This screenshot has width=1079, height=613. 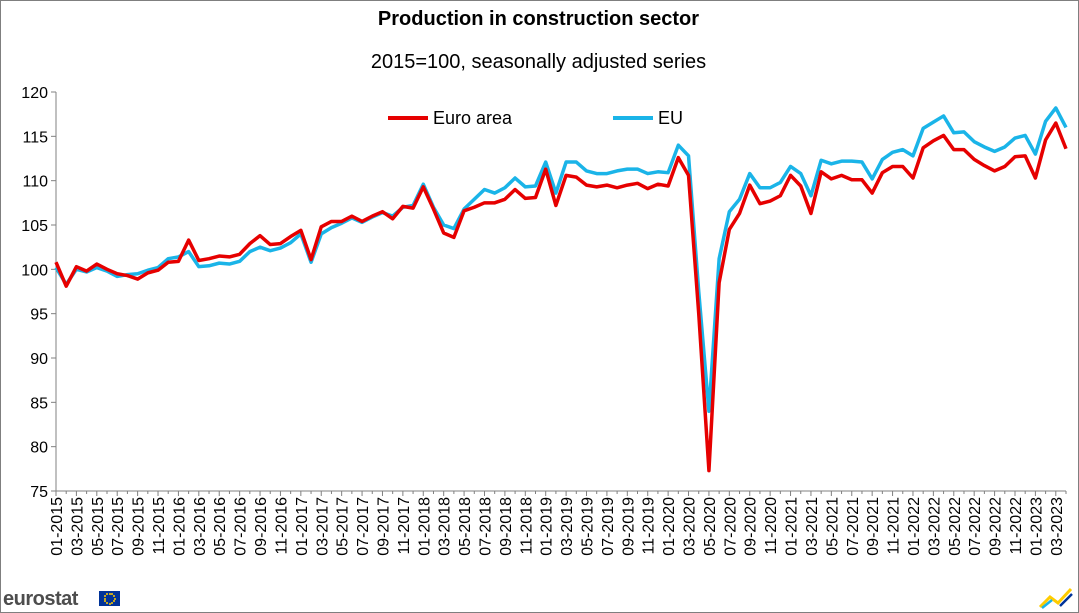 What do you see at coordinates (1057, 526) in the screenshot?
I see `x-tick-label: 03-2023` at bounding box center [1057, 526].